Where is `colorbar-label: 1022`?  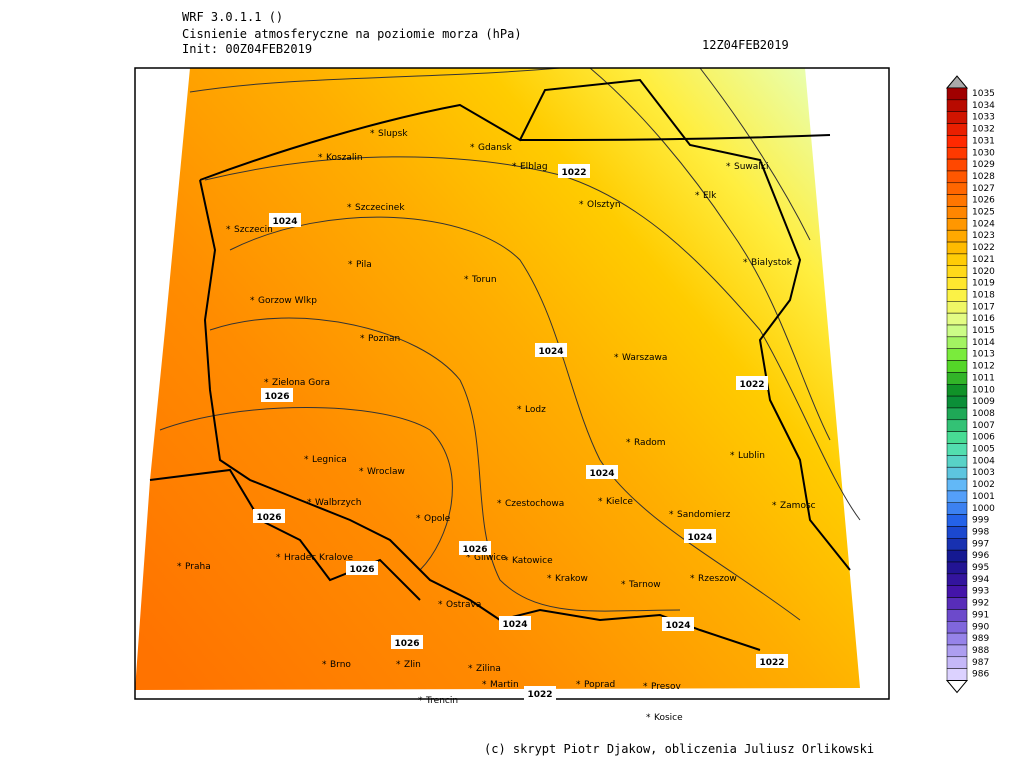
colorbar-label: 1022 is located at coordinates (983, 248).